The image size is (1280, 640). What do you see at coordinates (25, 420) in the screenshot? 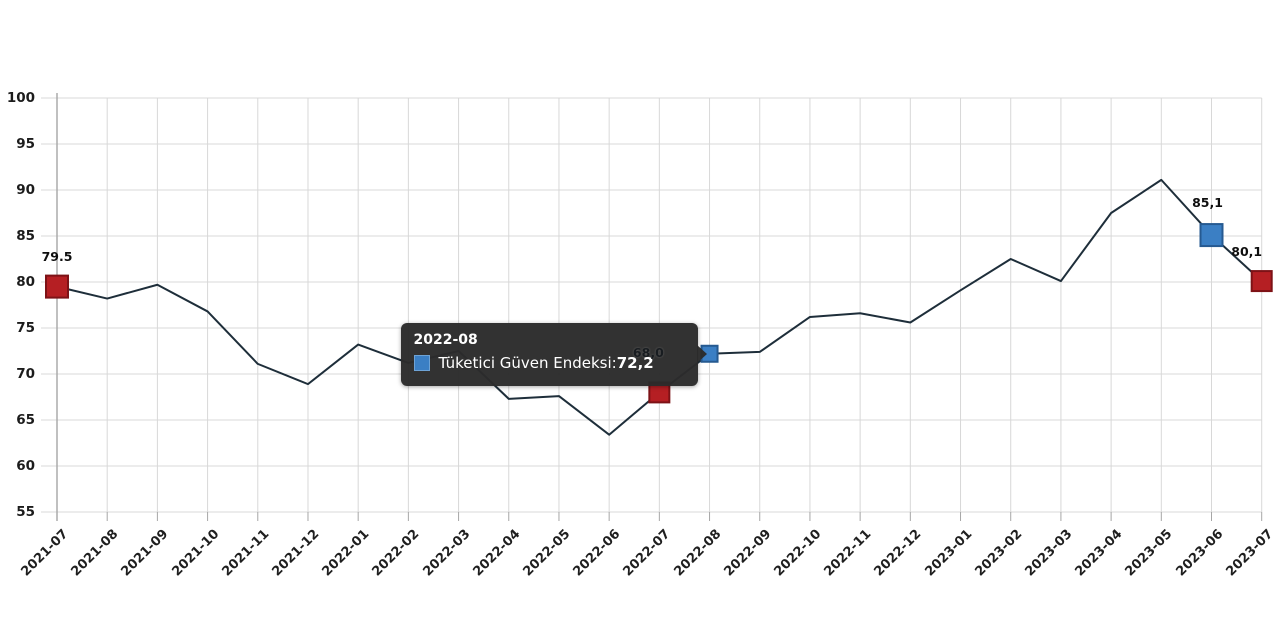
I see `y-axis-label-65: 65` at bounding box center [25, 420].